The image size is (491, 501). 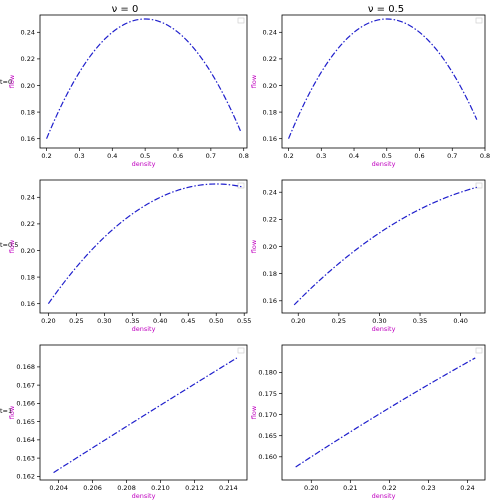 I want to click on column-title-nu-0.5: ν = 0.5, so click(x=386, y=9).